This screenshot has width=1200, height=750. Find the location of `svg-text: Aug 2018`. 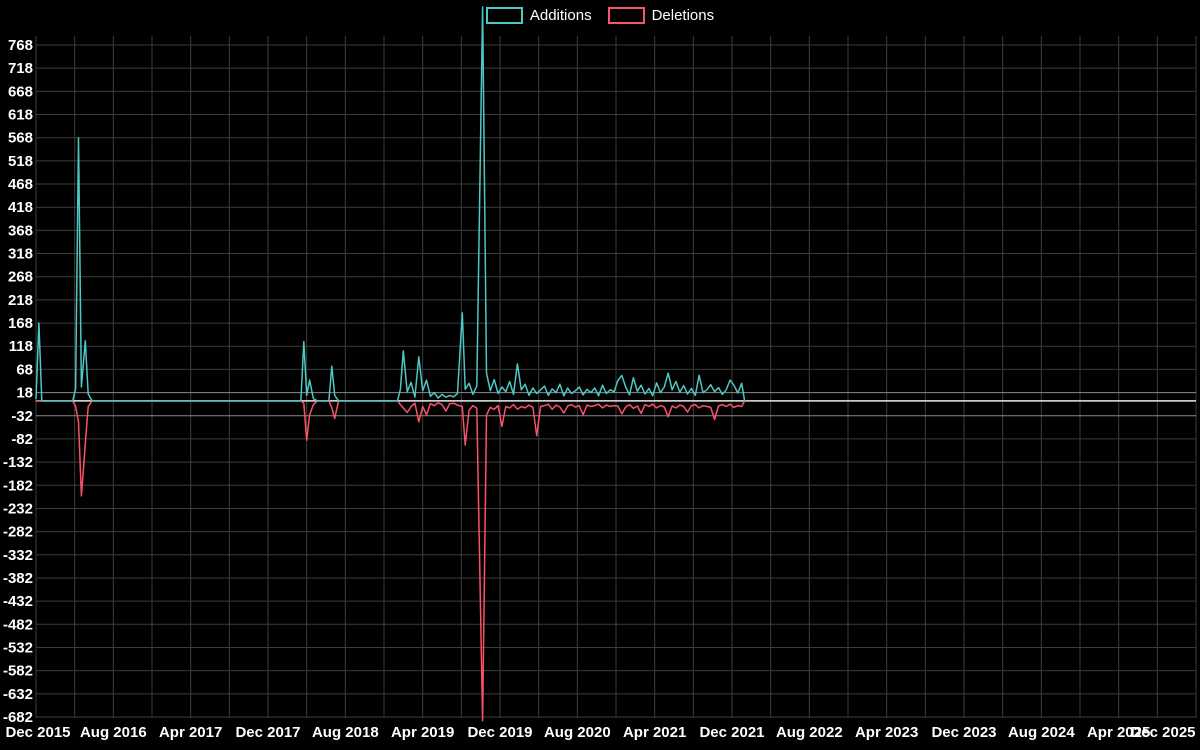

svg-text: Aug 2018 is located at coordinates (345, 732).